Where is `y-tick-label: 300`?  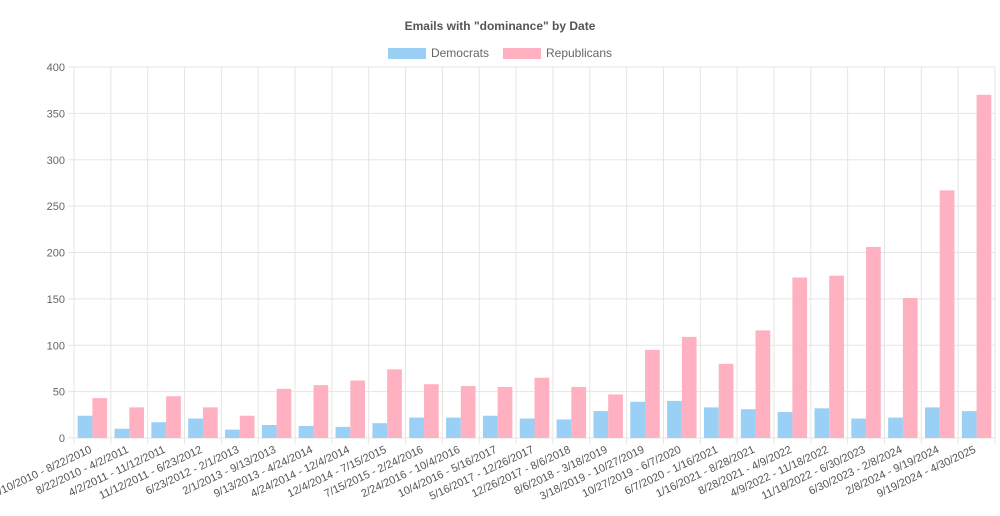
y-tick-label: 300 is located at coordinates (56, 161).